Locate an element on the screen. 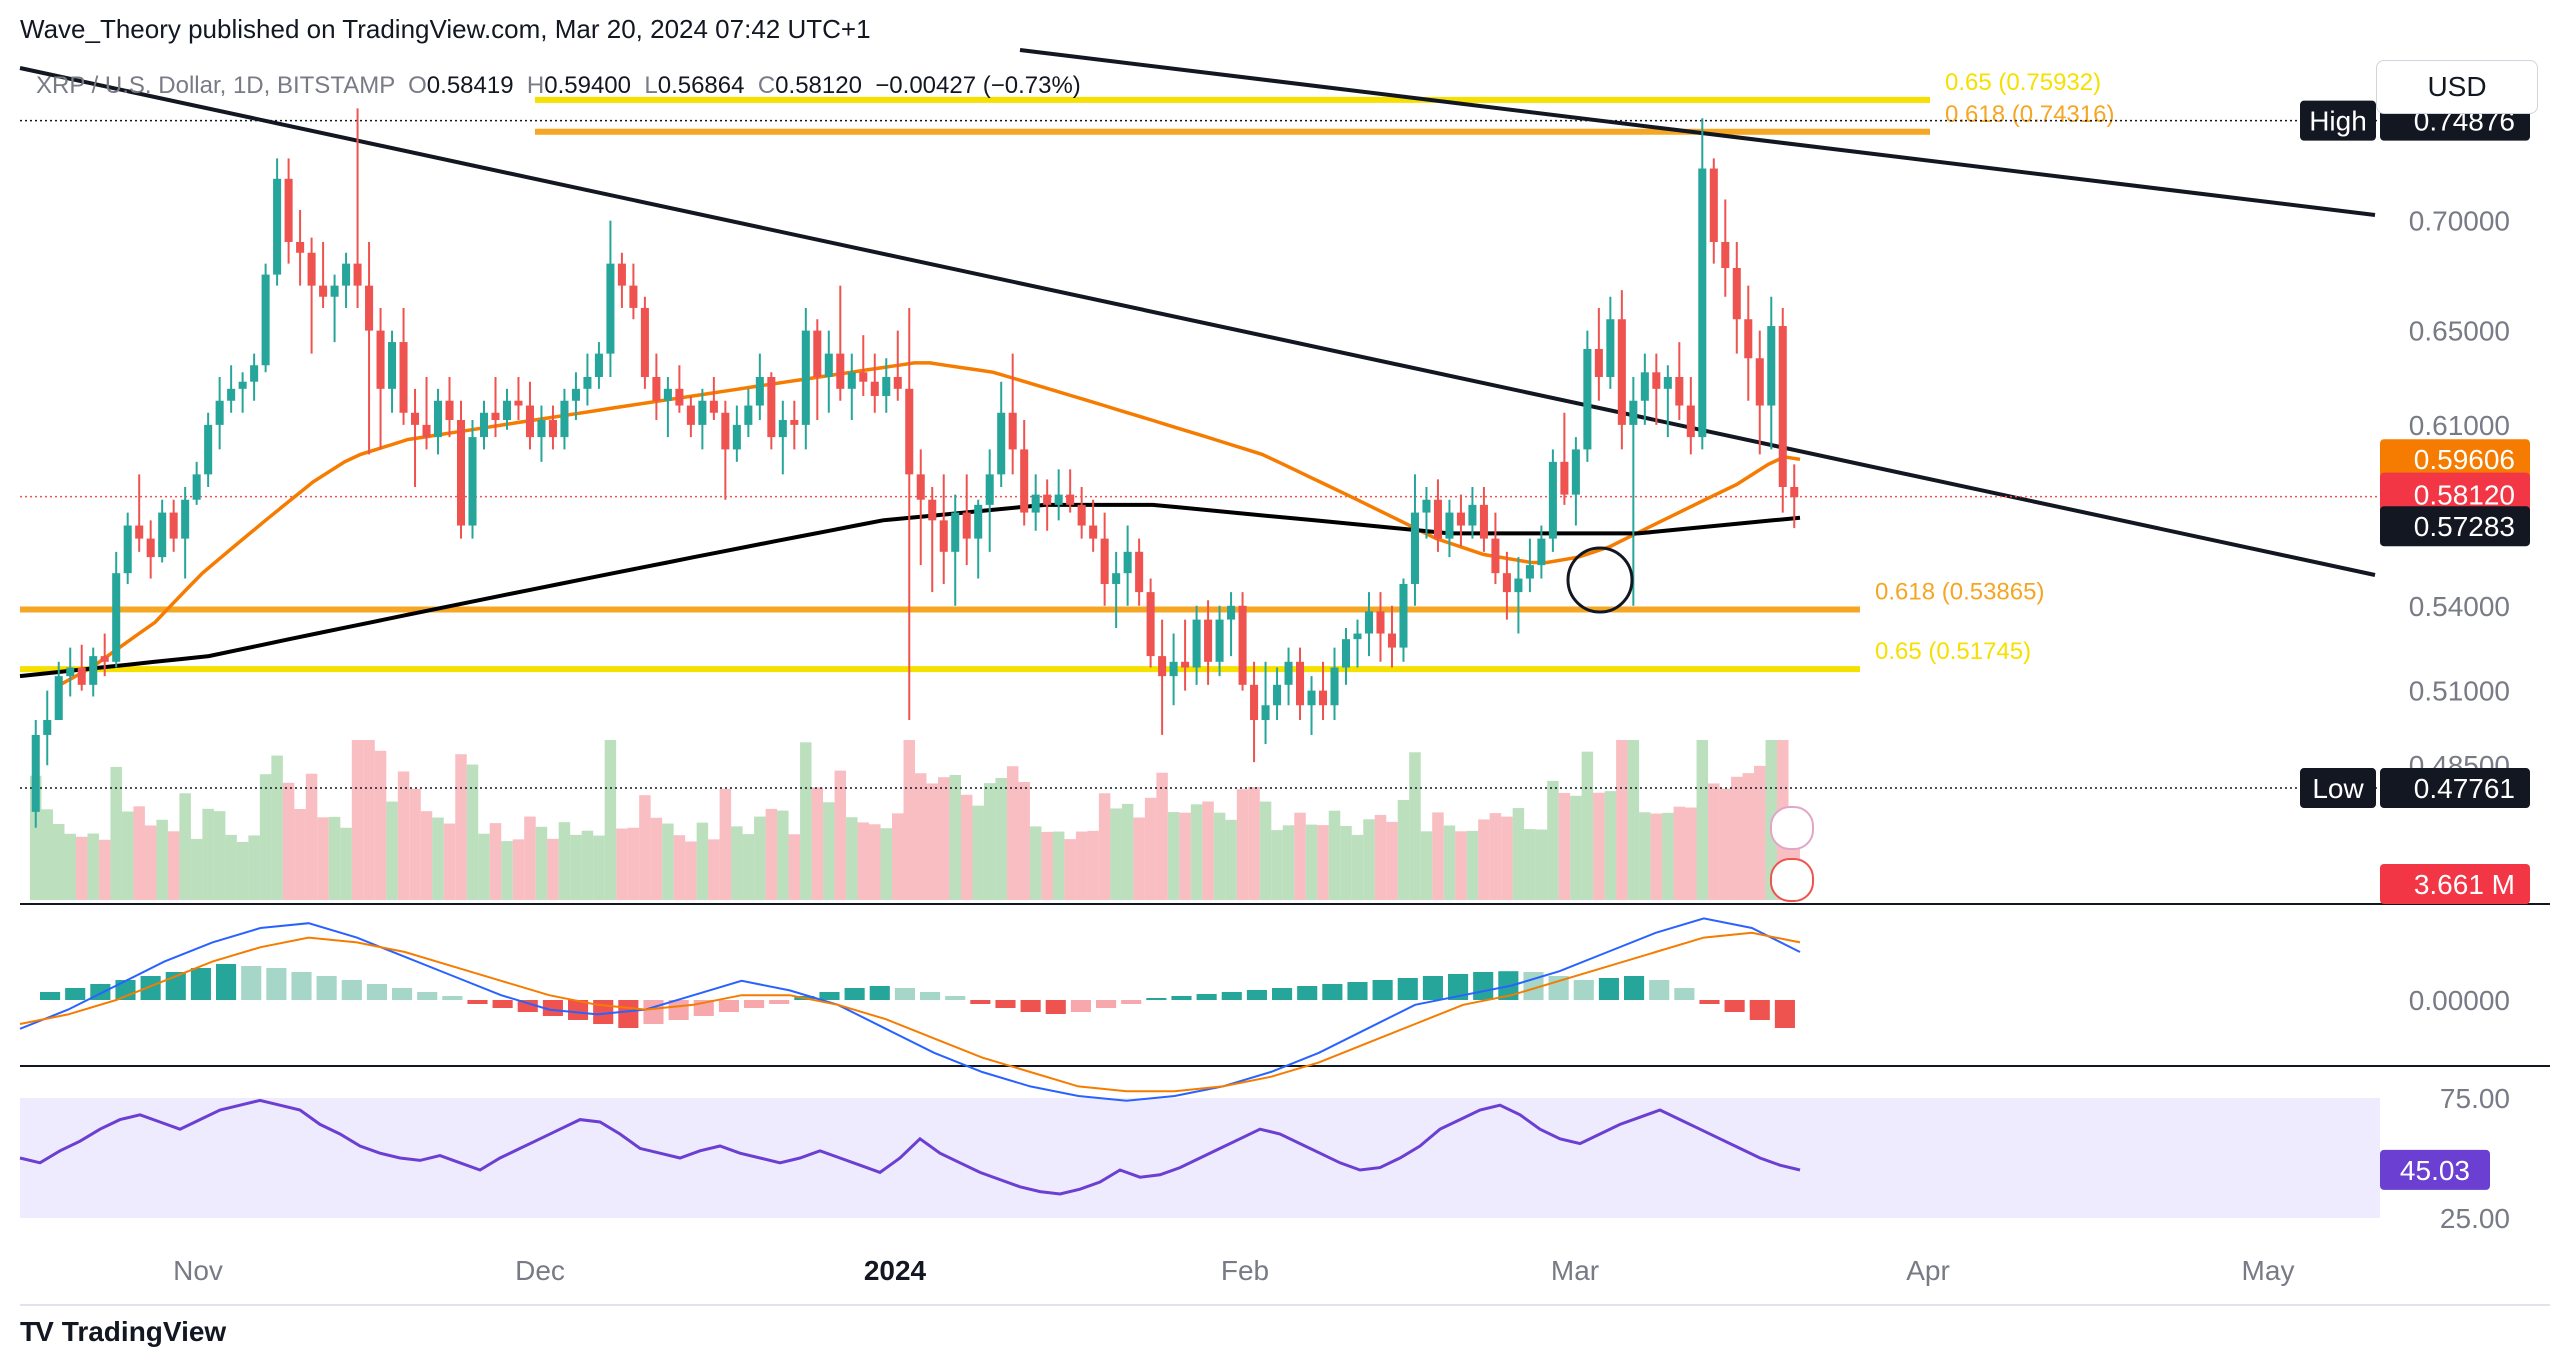 The height and width of the screenshot is (1372, 2566). close-value: 0.58120 is located at coordinates (818, 85).